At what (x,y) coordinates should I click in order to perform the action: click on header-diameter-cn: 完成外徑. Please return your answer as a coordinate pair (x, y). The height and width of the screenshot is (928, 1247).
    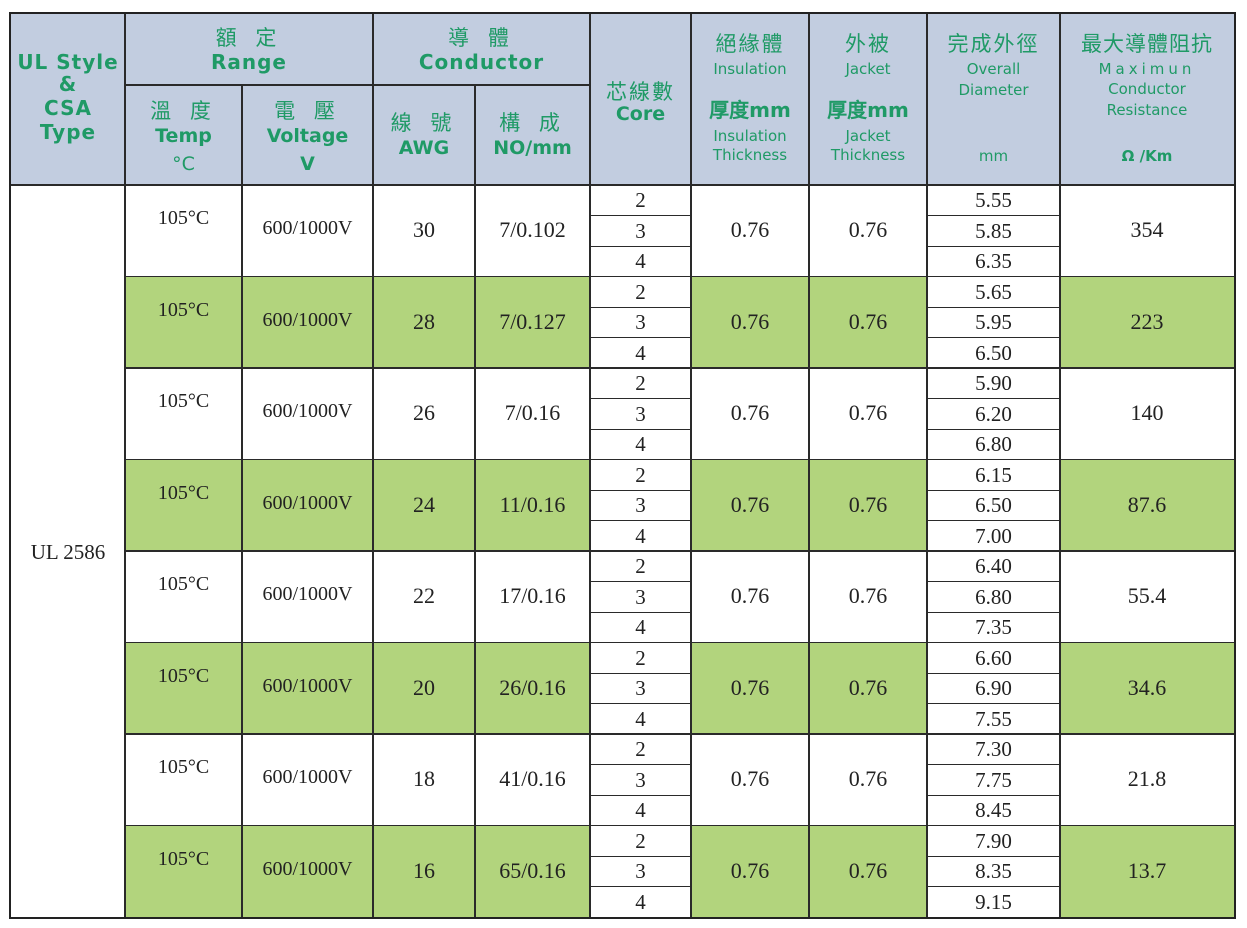
    Looking at the image, I should click on (993, 44).